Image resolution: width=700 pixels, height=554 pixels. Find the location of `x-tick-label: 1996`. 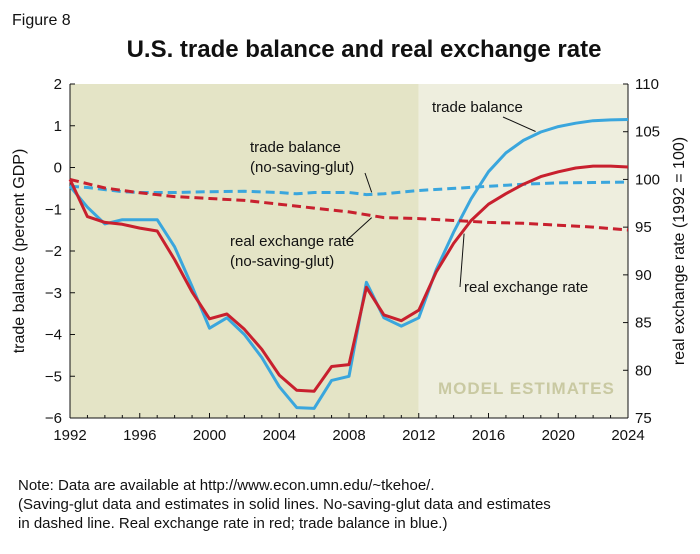

x-tick-label: 1996 is located at coordinates (139, 435).